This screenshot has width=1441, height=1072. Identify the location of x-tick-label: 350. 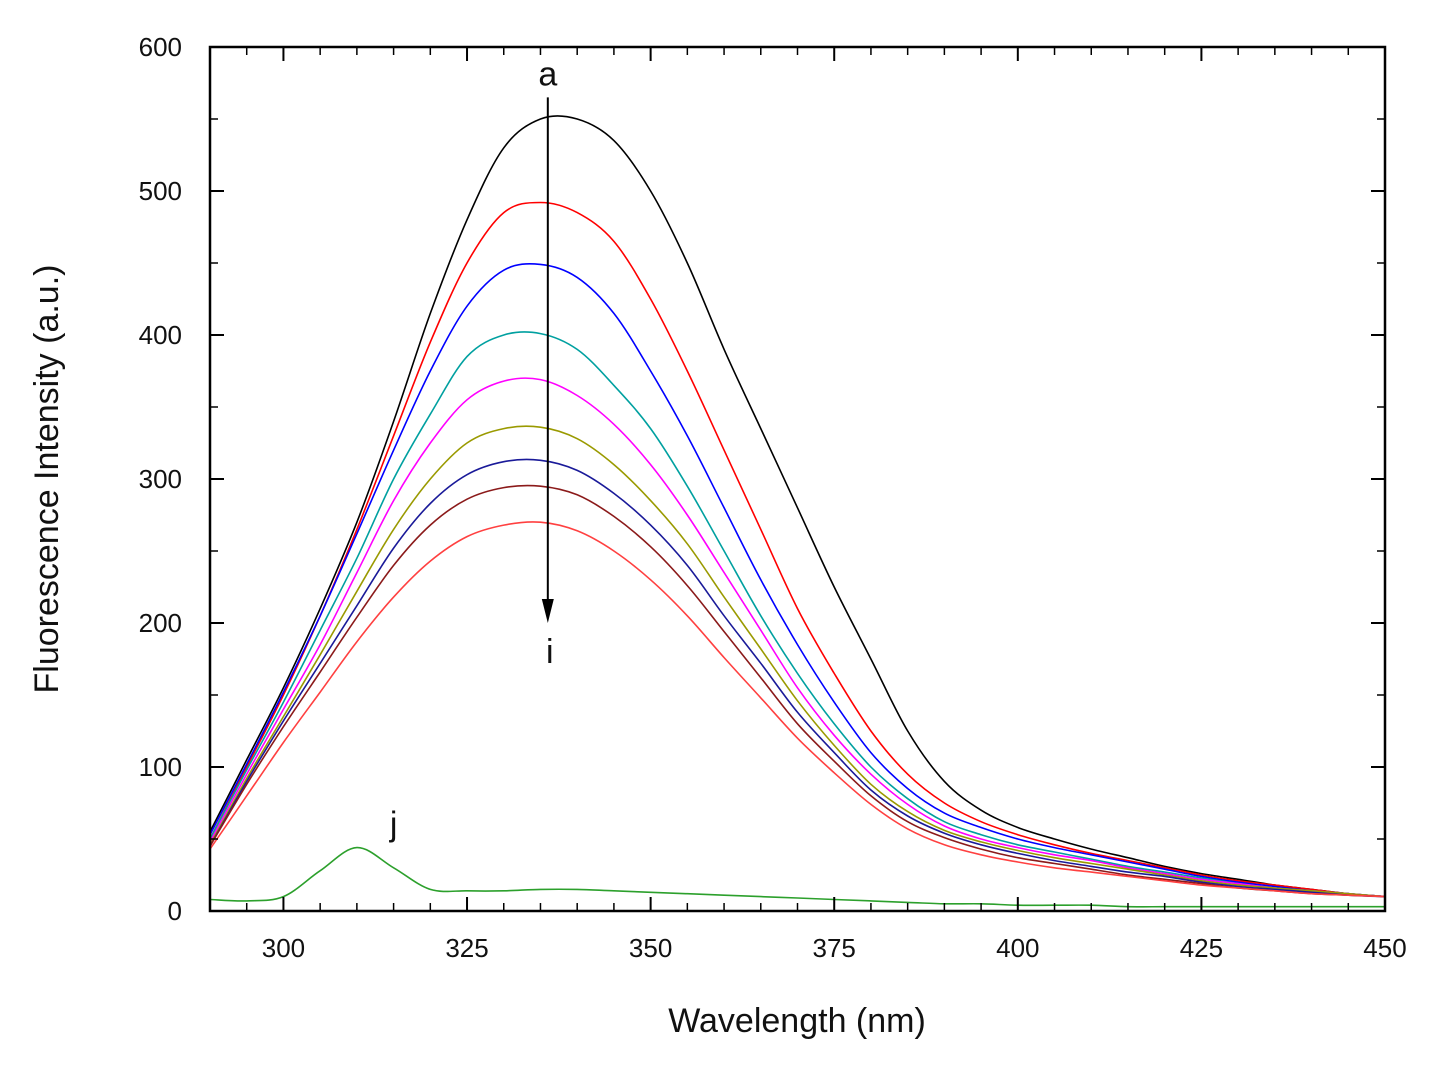
(650, 948).